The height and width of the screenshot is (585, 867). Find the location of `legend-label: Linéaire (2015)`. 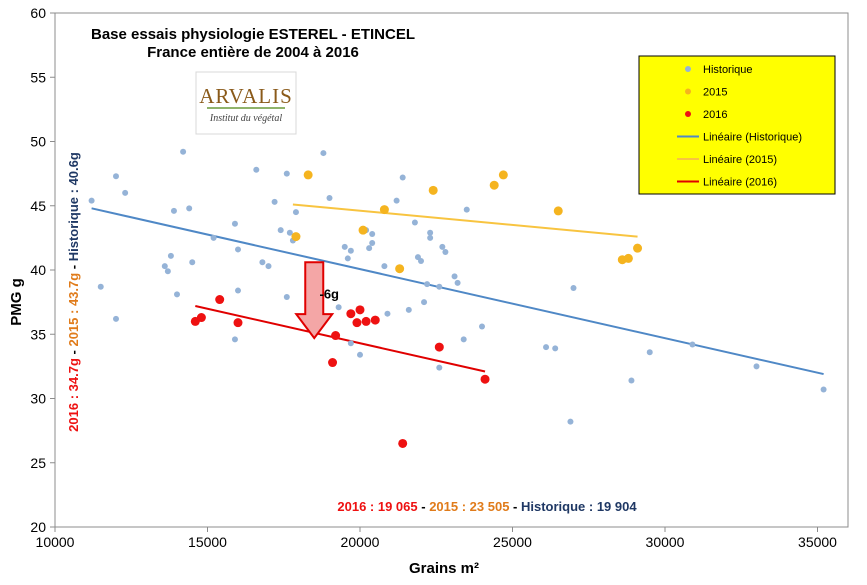

legend-label: Linéaire (2015) is located at coordinates (740, 160).